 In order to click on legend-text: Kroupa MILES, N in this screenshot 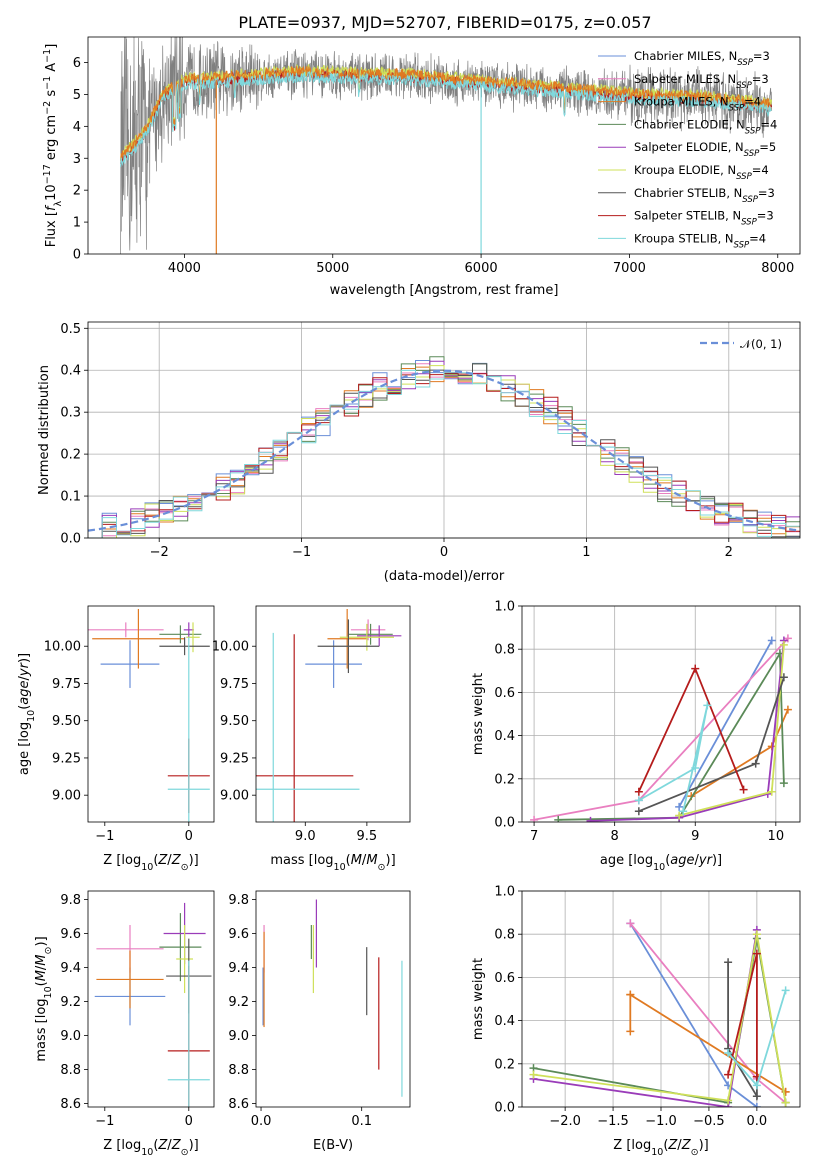, I will do `click(681, 102)`.